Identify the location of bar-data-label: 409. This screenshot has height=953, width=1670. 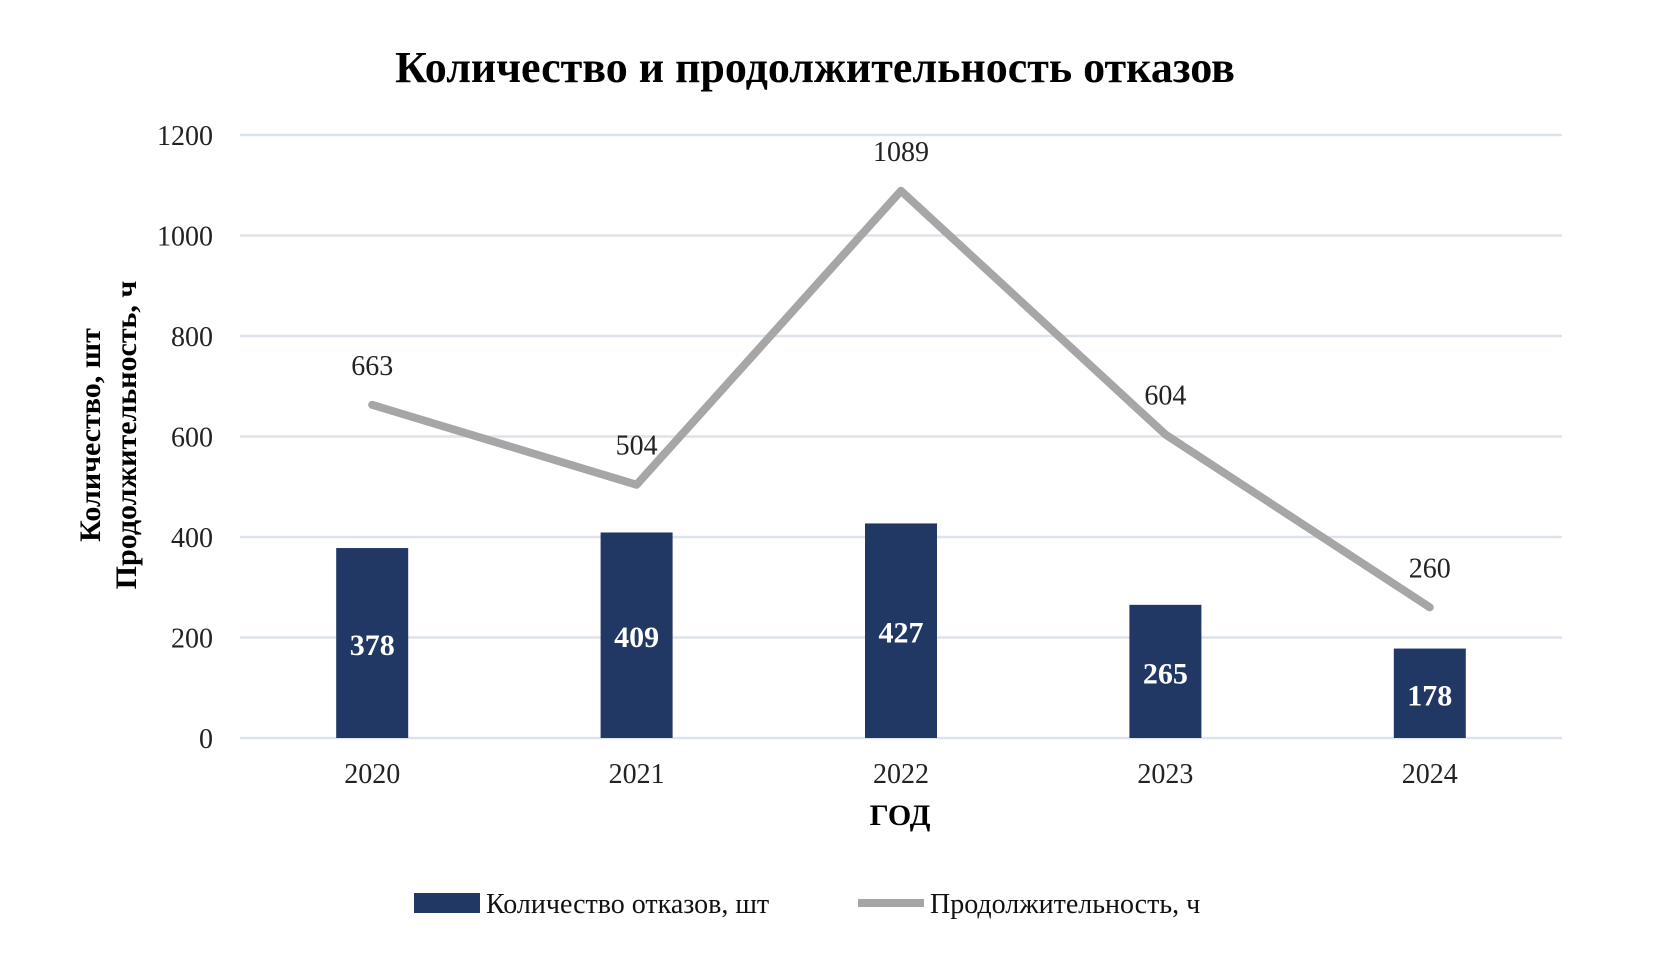
(636, 637).